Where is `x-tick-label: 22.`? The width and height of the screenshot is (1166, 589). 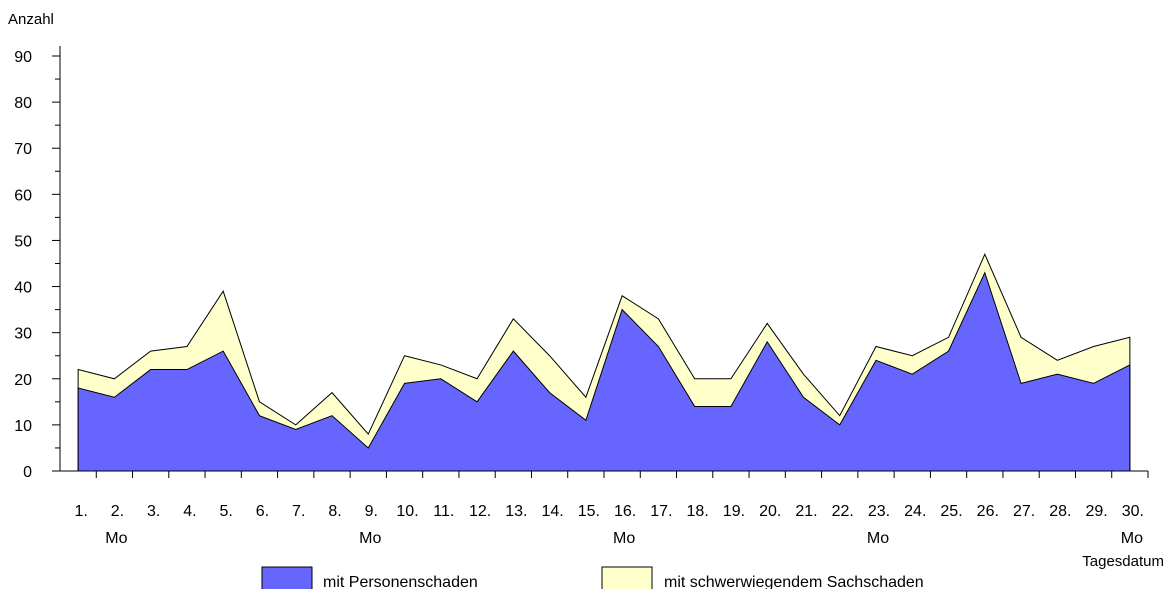
x-tick-label: 22. is located at coordinates (843, 511).